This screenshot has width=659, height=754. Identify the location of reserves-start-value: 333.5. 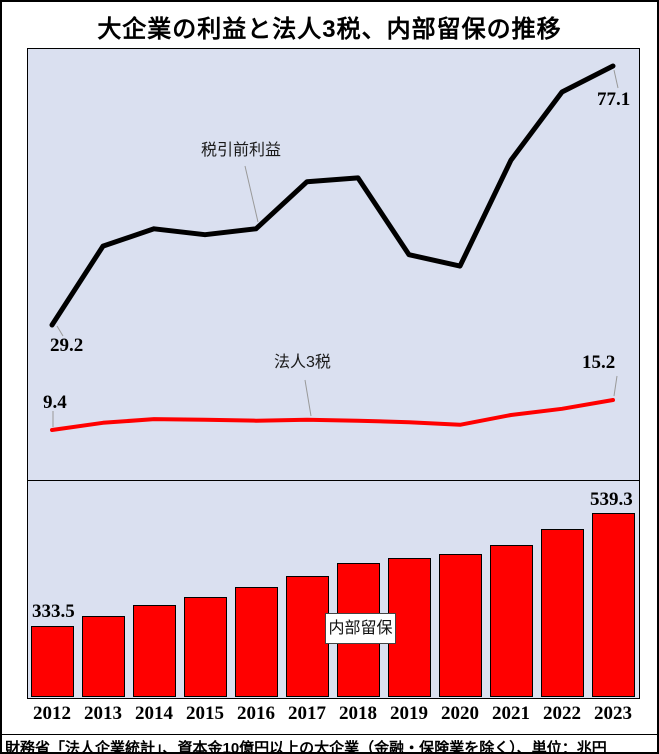
(53, 611).